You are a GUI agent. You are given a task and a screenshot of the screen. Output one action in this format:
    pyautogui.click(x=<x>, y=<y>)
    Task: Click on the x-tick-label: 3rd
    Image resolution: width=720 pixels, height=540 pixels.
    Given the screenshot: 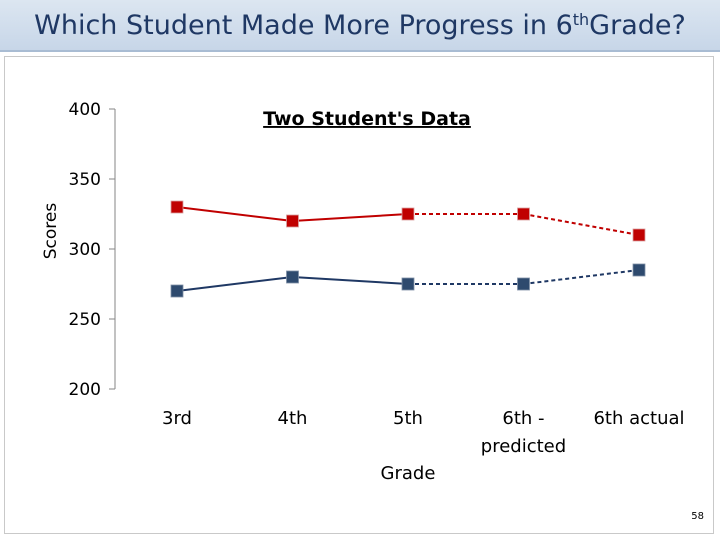 What is the action you would take?
    pyautogui.click(x=177, y=418)
    